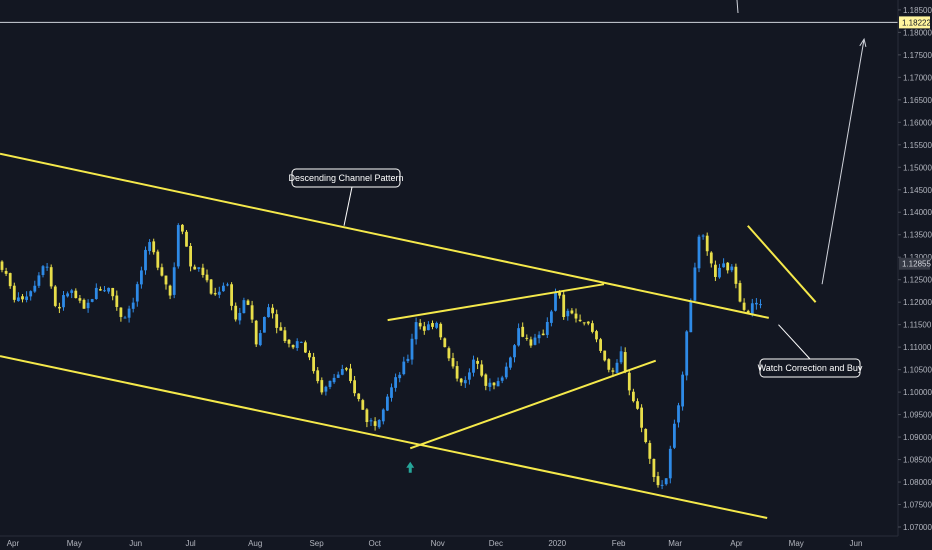 This screenshot has width=932, height=550. I want to click on horizontal-line-price-label: 1.18222, so click(915, 22).